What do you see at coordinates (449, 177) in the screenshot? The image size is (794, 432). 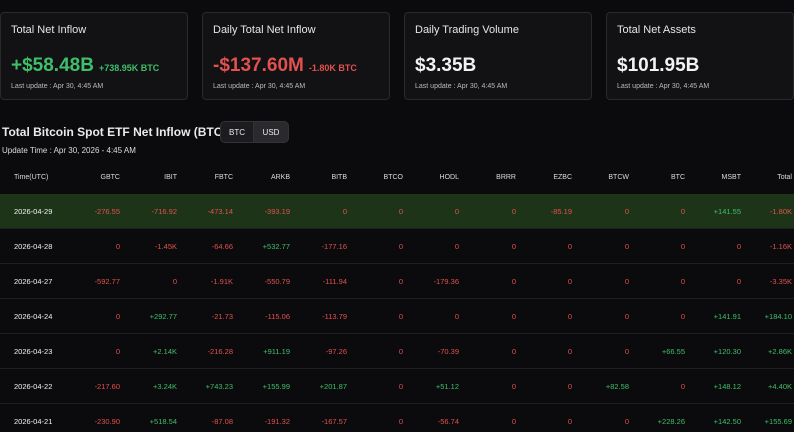 I see `header-cell: HODL` at bounding box center [449, 177].